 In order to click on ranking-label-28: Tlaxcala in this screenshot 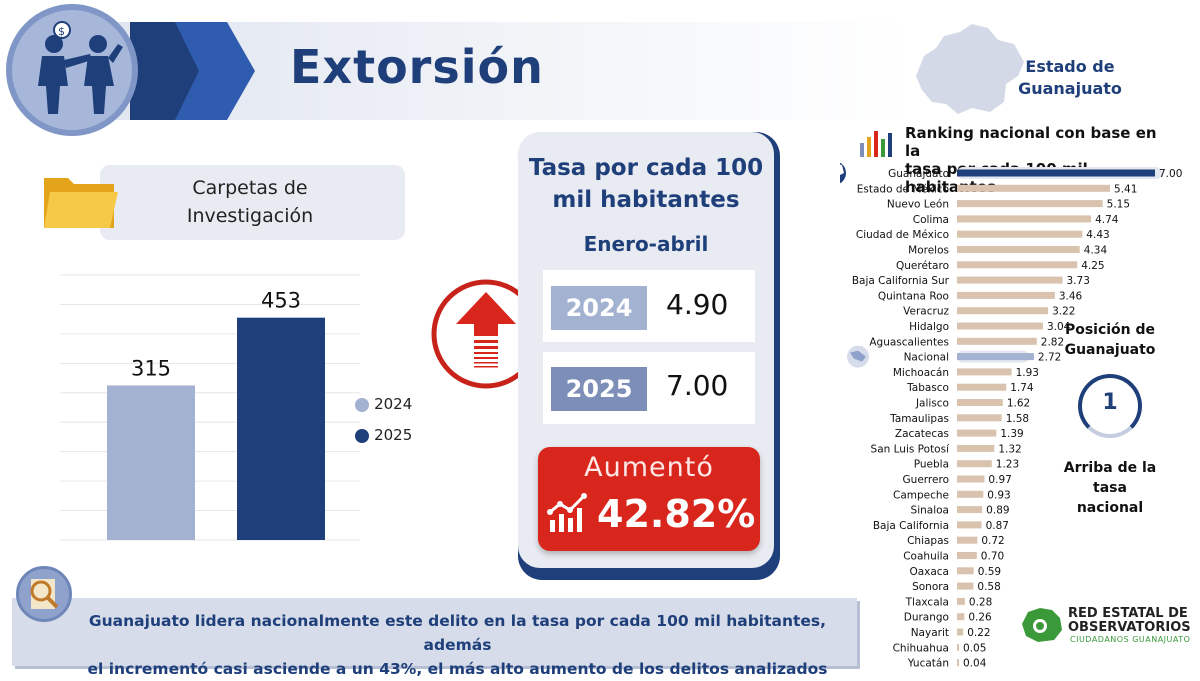, I will do `click(927, 602)`.